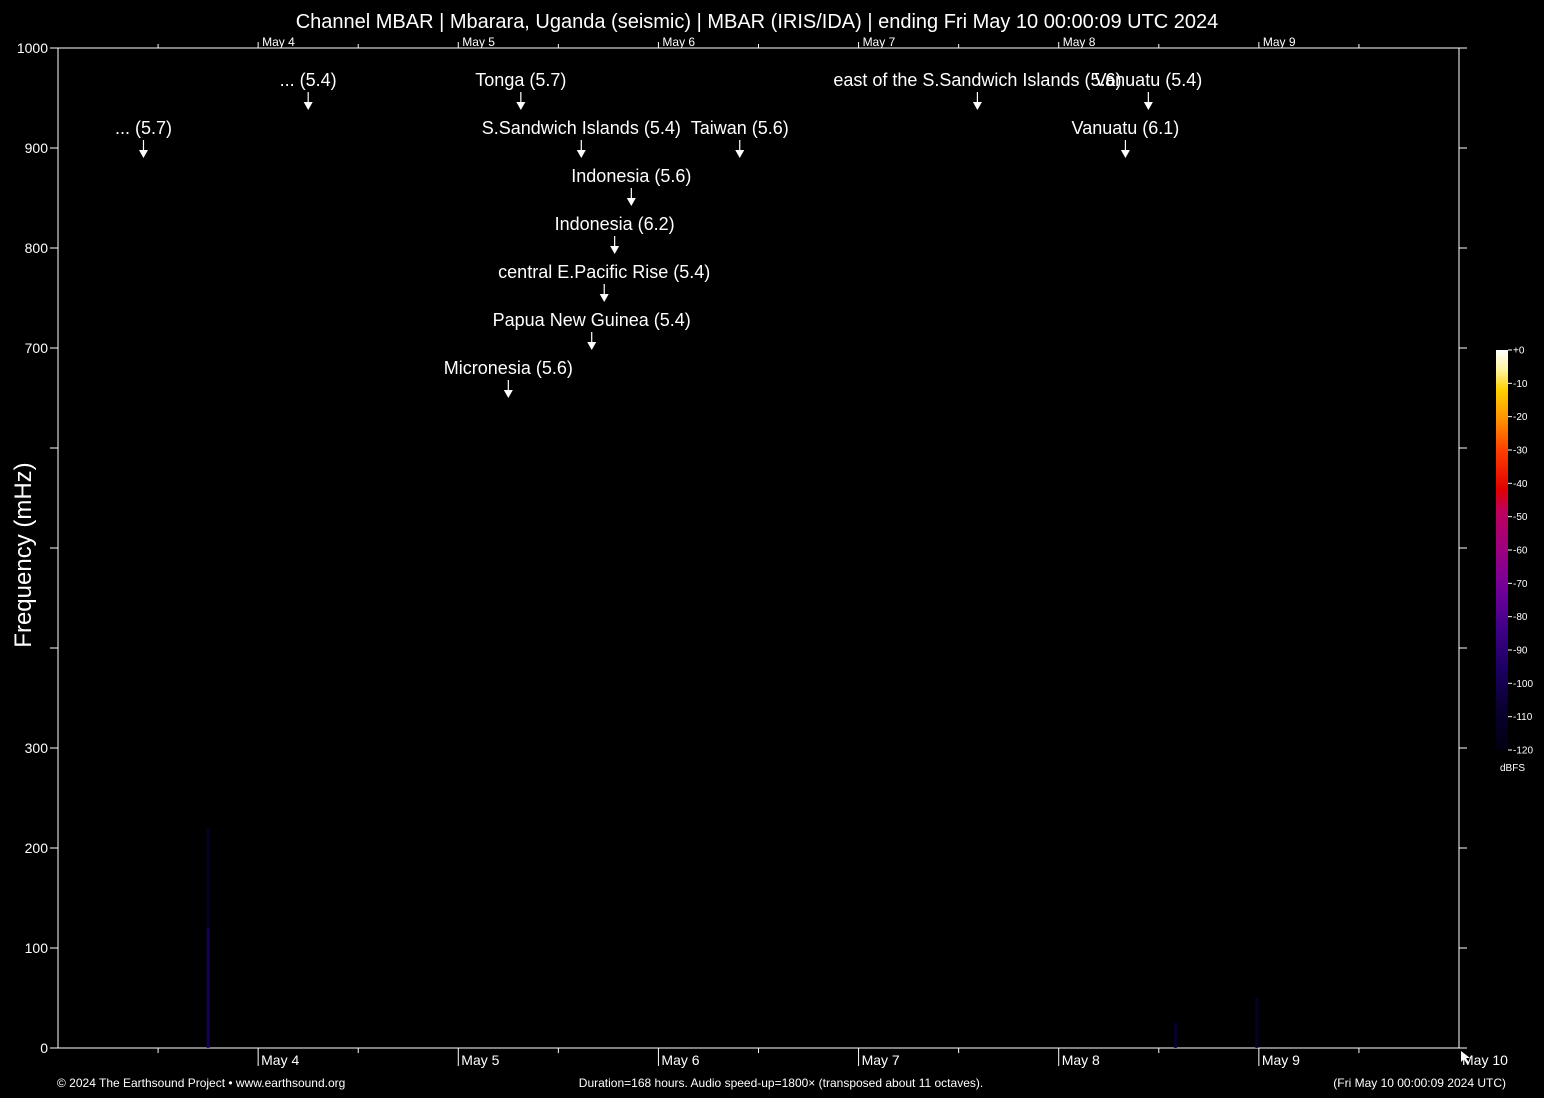  I want to click on event-label: Tonga (5.7), so click(520, 80).